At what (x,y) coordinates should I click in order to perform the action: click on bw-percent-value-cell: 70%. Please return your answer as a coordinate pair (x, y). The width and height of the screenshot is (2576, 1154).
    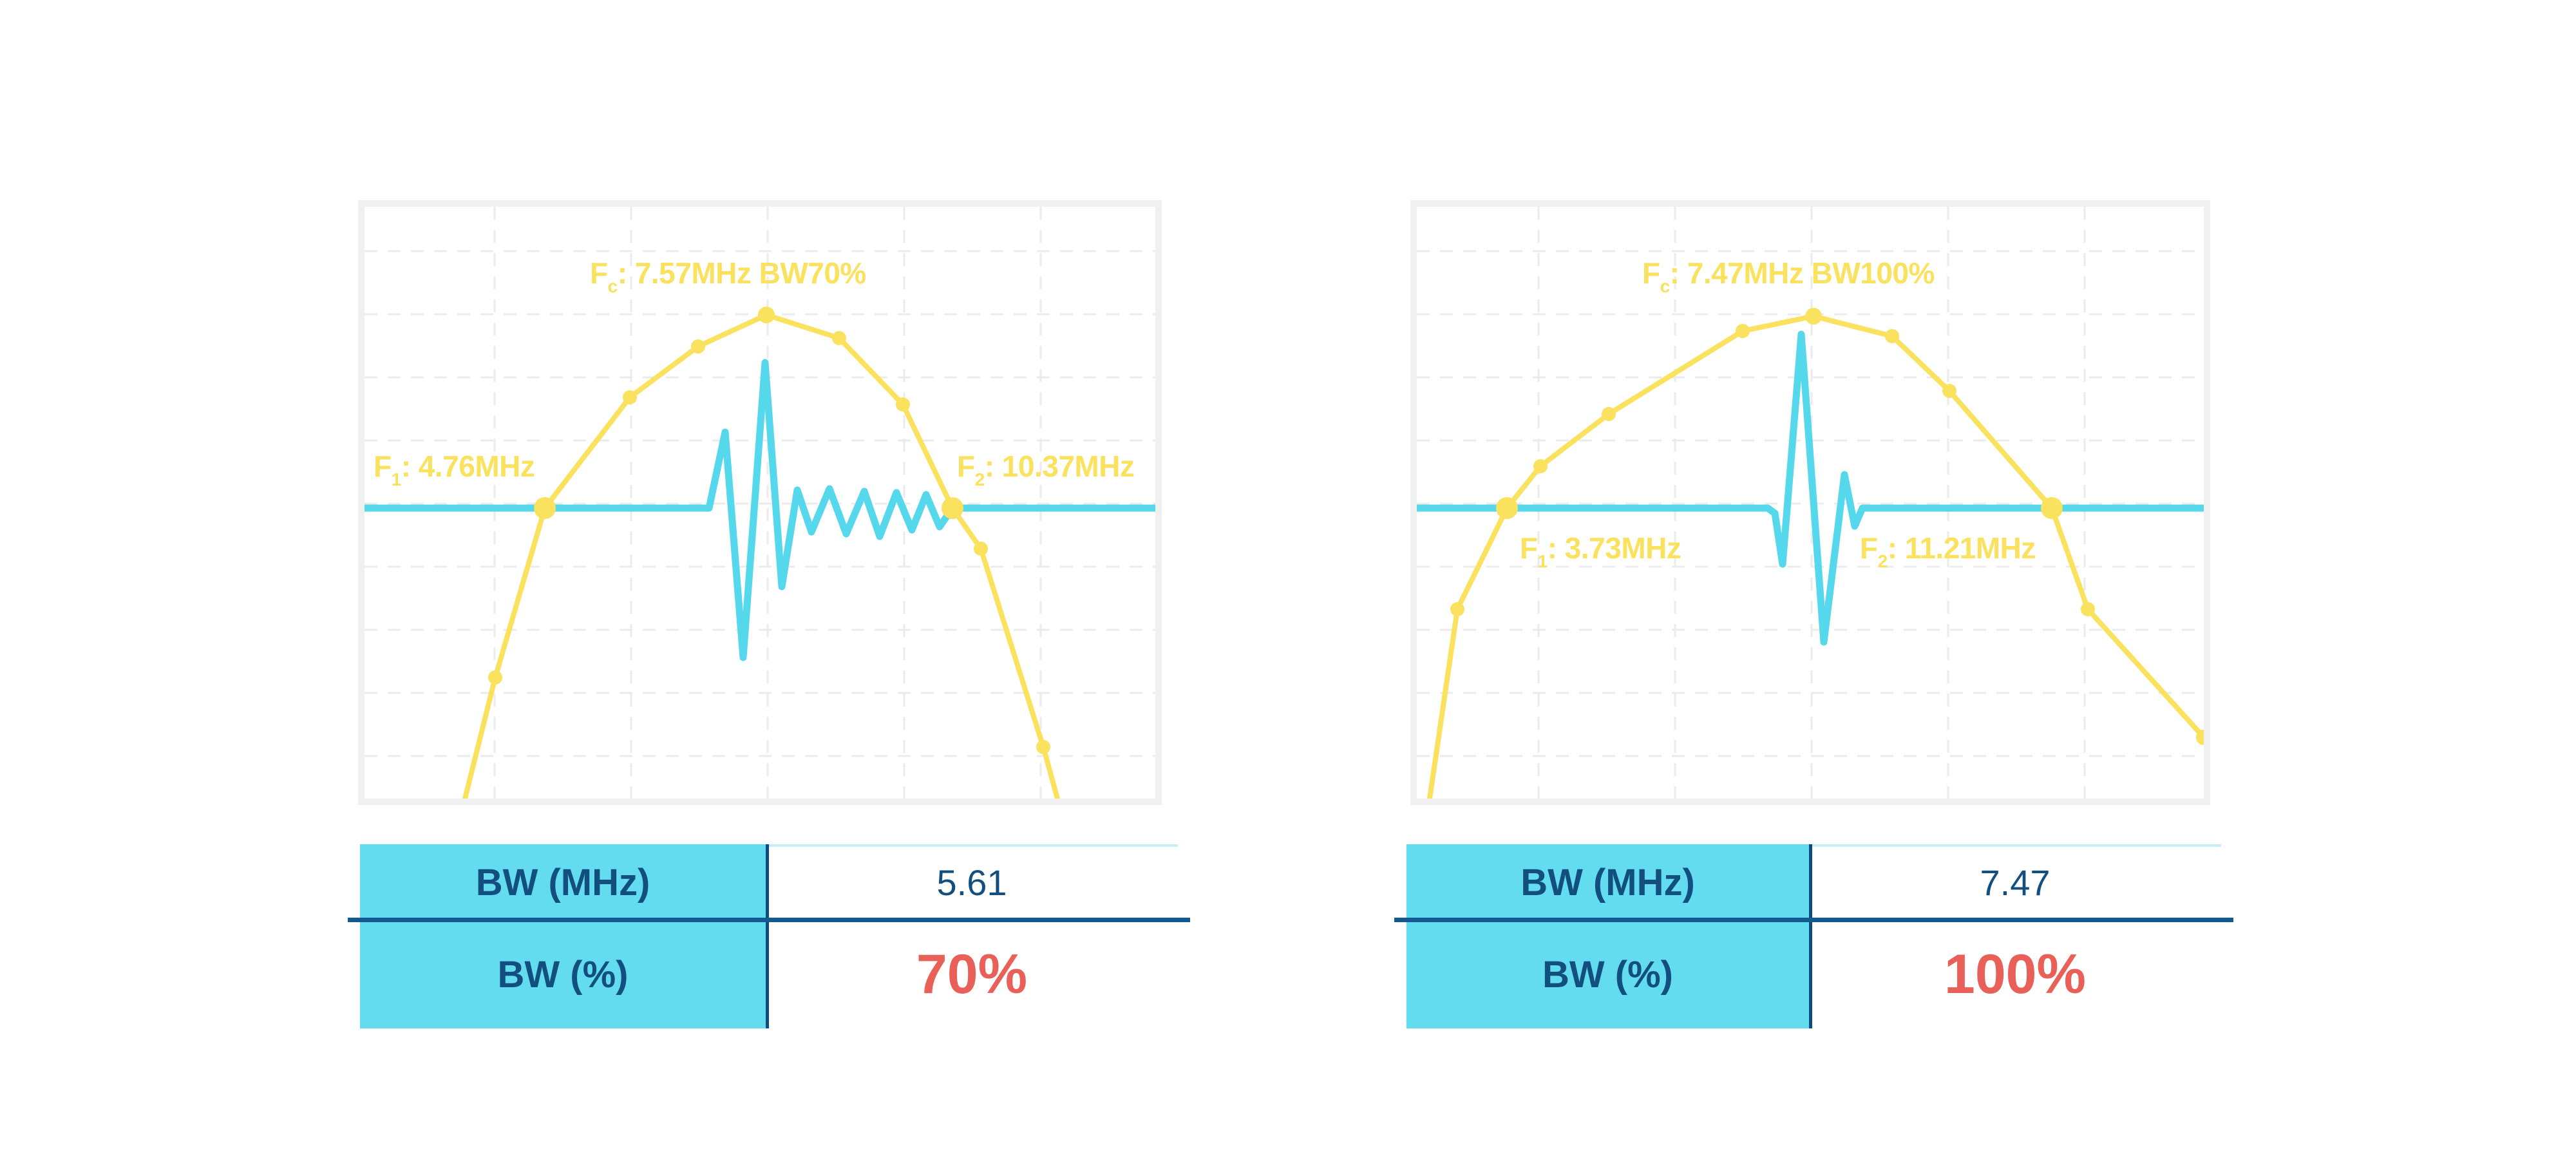
    Looking at the image, I should click on (972, 974).